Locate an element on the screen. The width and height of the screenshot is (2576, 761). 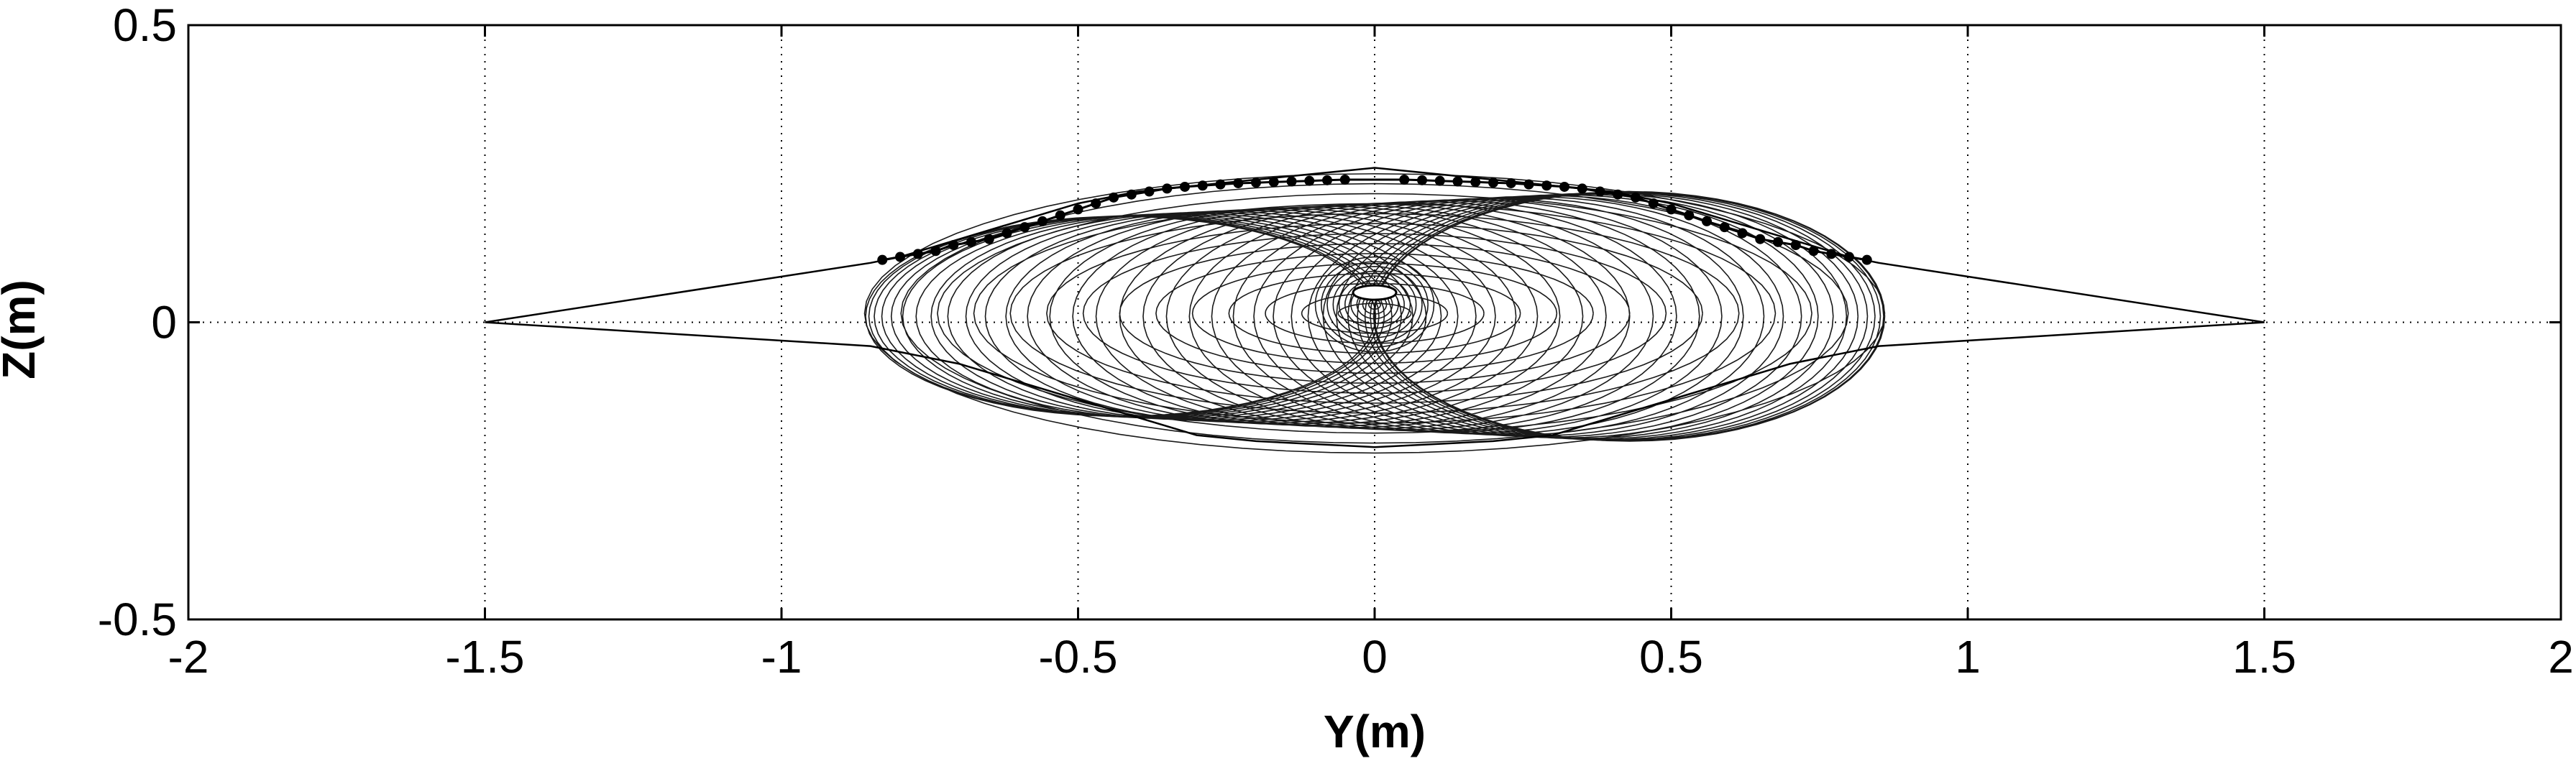
y-tick-label: 0 is located at coordinates (164, 323).